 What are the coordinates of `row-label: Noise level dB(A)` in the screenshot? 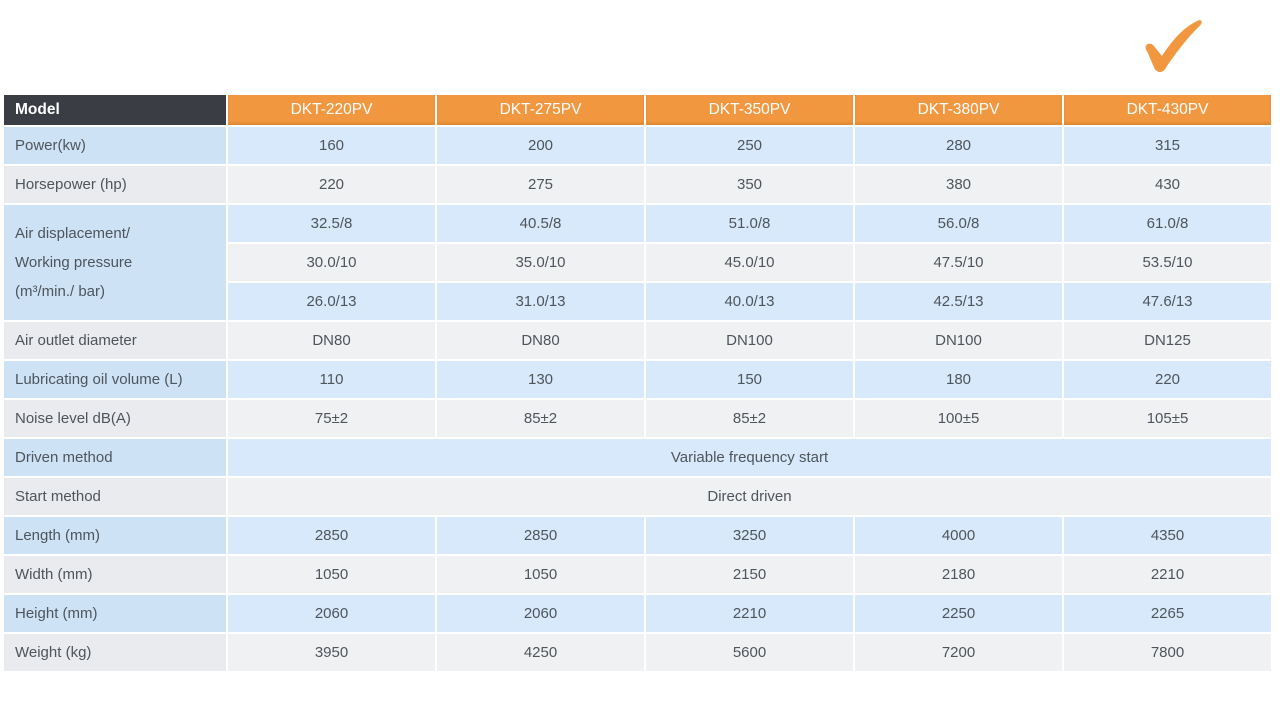 It's located at (115, 418).